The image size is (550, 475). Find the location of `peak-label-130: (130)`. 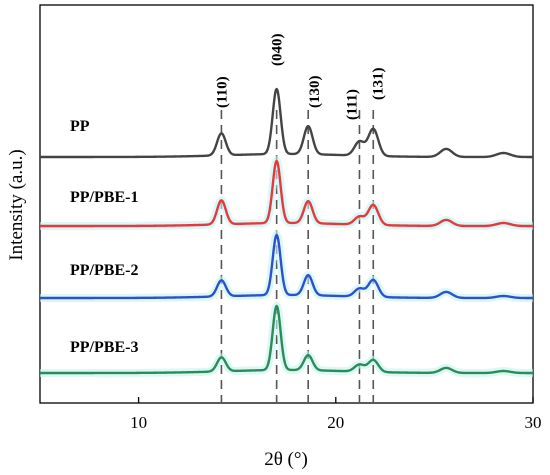

peak-label-130: (130) is located at coordinates (315, 92).